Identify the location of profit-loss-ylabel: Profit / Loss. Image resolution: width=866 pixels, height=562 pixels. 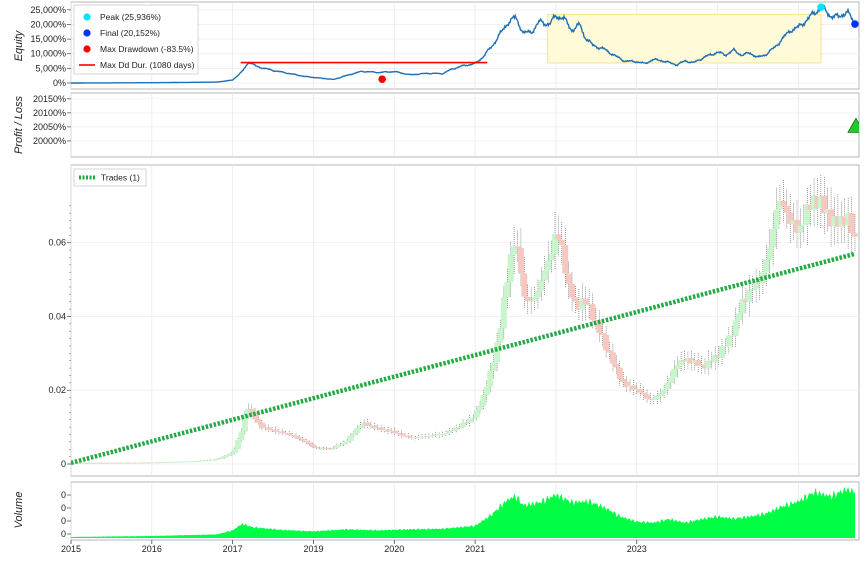
(19, 124).